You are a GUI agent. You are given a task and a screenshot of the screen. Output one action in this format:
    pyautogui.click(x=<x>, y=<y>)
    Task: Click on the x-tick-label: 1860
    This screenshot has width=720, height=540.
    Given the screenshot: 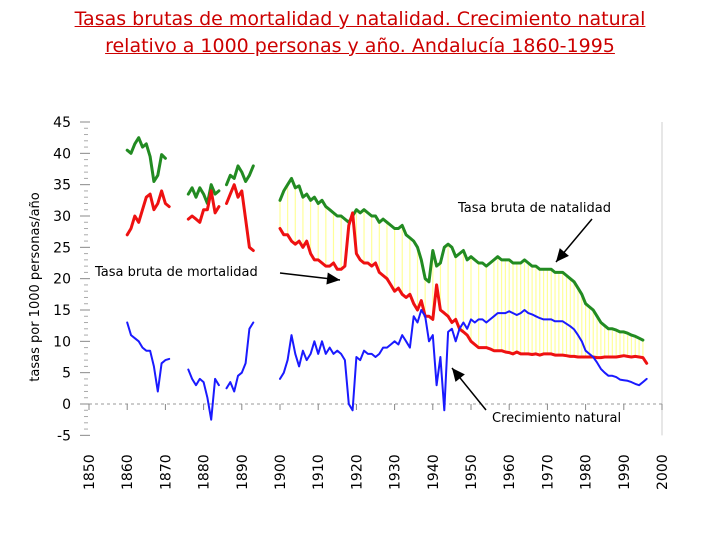 What is the action you would take?
    pyautogui.click(x=128, y=472)
    